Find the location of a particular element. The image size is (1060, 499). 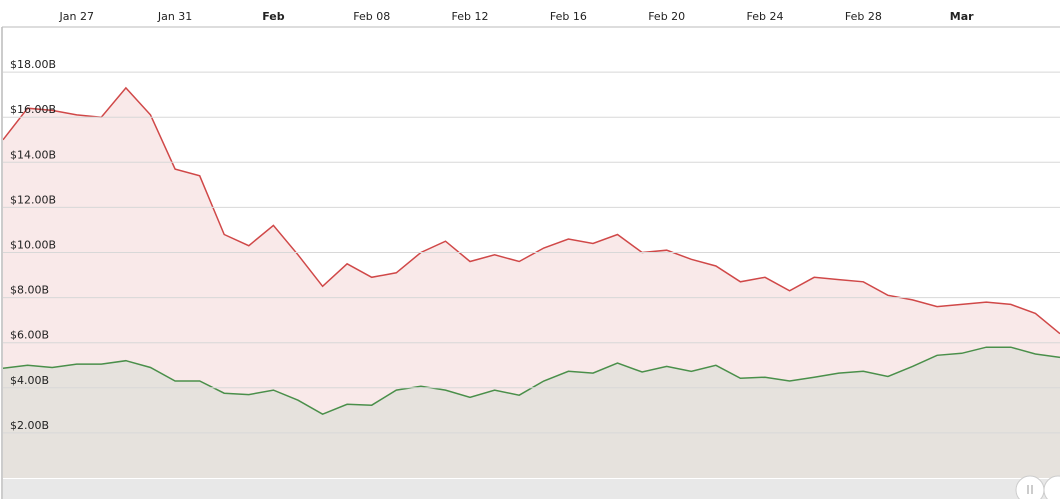

y-tick-label: $14.00B is located at coordinates (33, 154).